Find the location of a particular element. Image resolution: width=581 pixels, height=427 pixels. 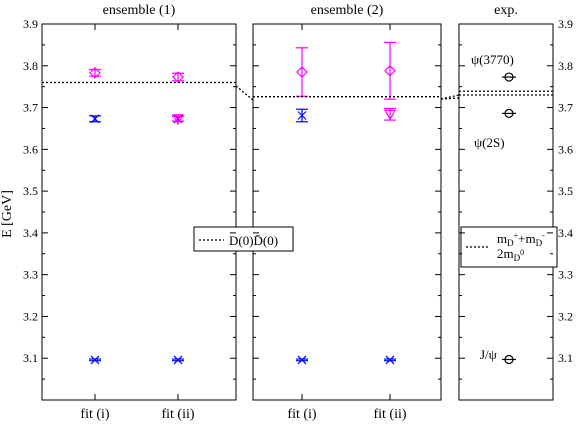

legend-exp-2m: 2m is located at coordinates (505, 253).